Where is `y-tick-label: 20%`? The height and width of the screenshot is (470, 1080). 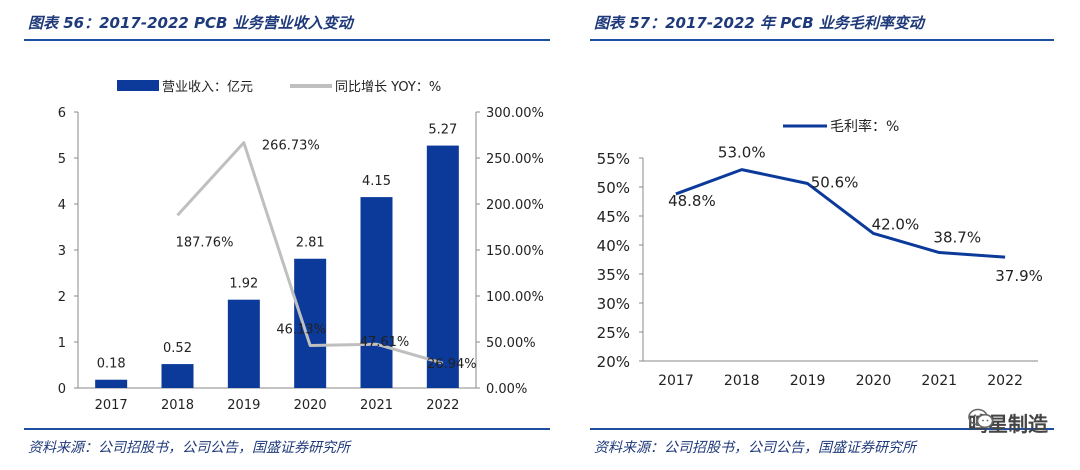 y-tick-label: 20% is located at coordinates (613, 362).